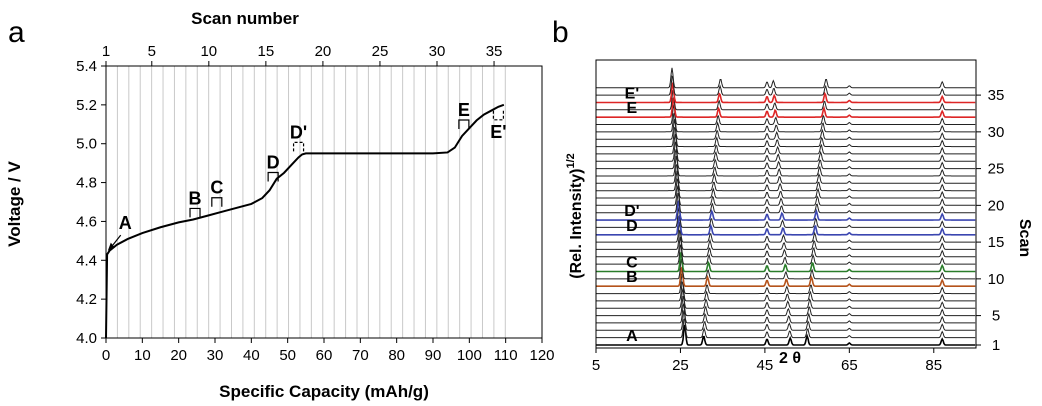  I want to click on scan-tick-label: 35, so click(996, 95).